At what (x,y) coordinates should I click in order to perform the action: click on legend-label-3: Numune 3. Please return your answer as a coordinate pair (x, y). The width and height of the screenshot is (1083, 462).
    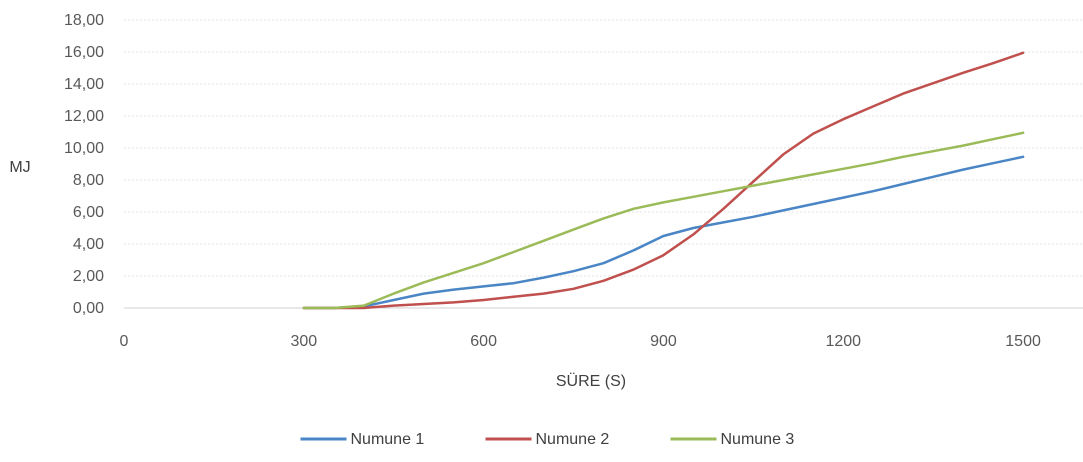
    Looking at the image, I should click on (758, 439).